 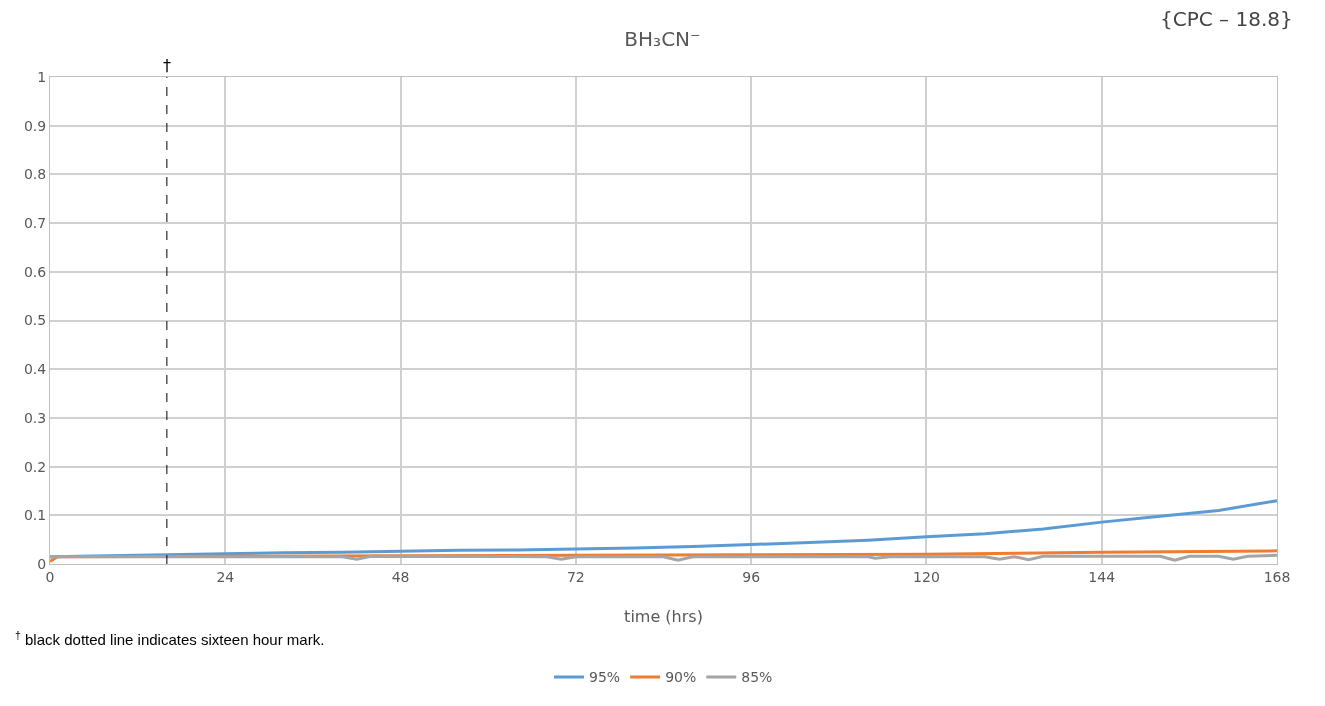 I want to click on x-tick-label: 48, so click(x=400, y=576).